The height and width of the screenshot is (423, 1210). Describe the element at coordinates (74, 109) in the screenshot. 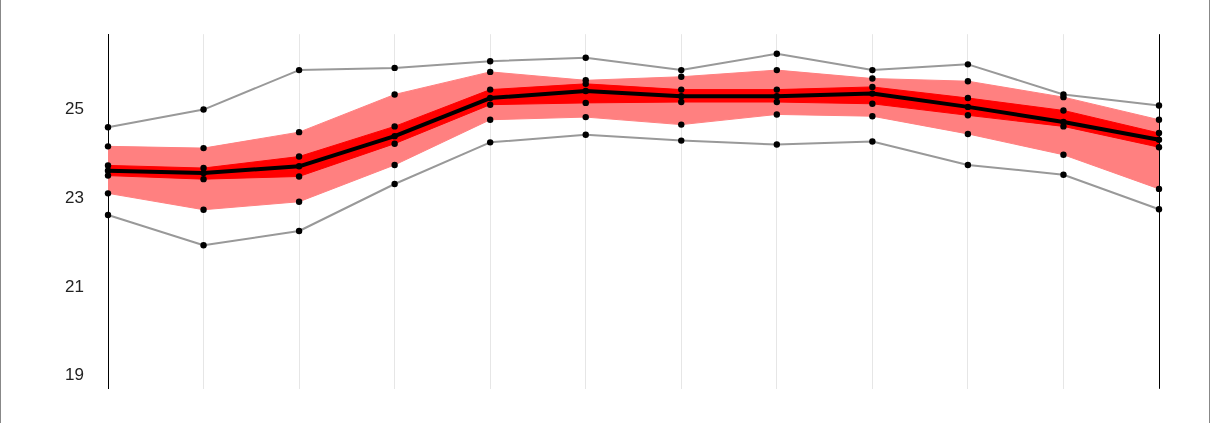

I see `y-tick-label: 25` at that location.